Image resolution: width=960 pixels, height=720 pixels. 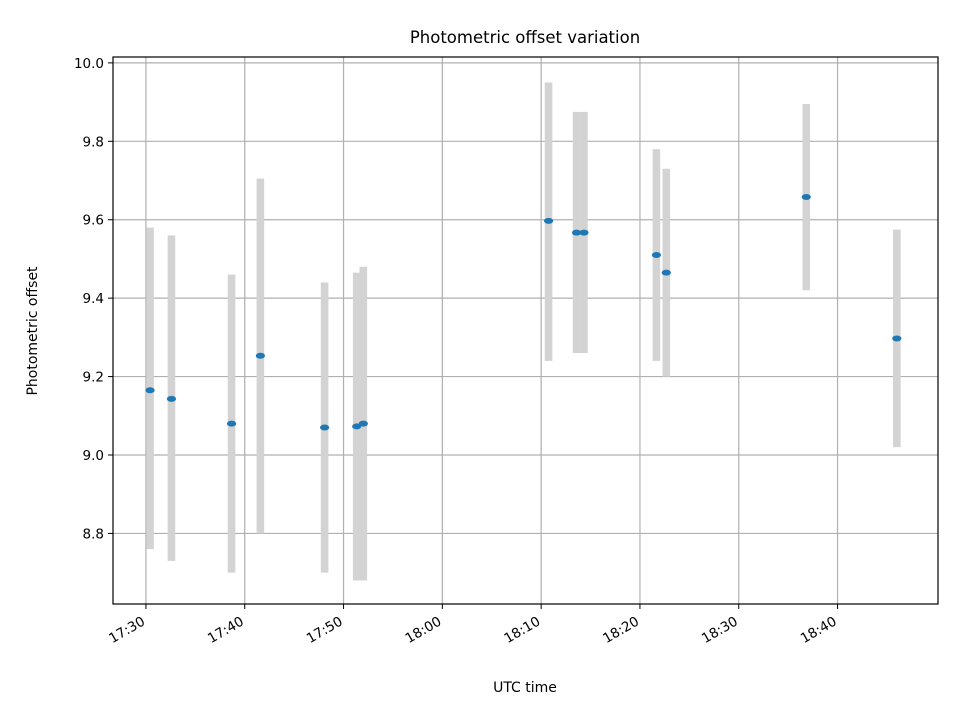 I want to click on x-tick-label: 18:40, so click(x=819, y=630).